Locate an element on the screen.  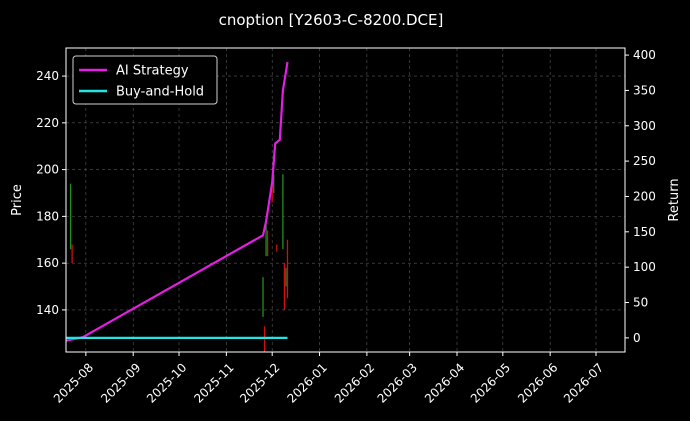
x-tick-label: 2025-09 is located at coordinates (120, 382).